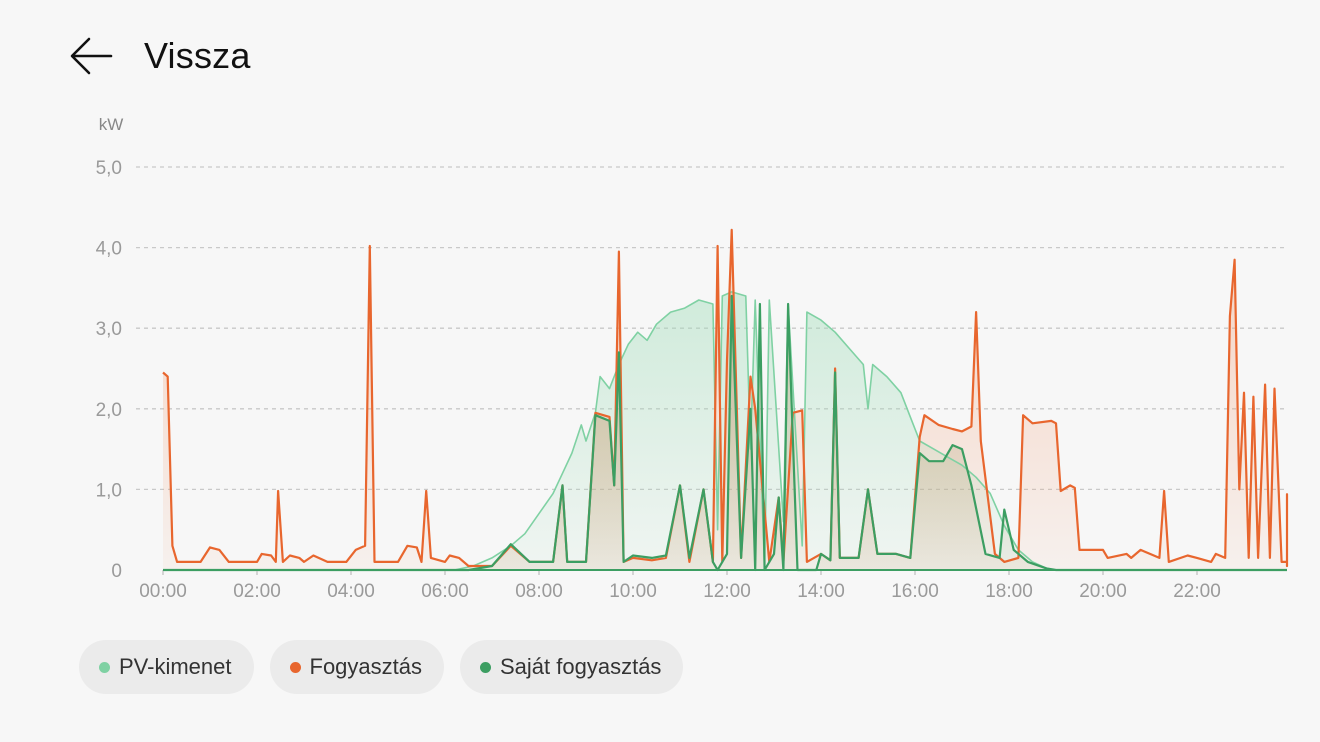  I want to click on y-tick-label: 2,0, so click(109, 410).